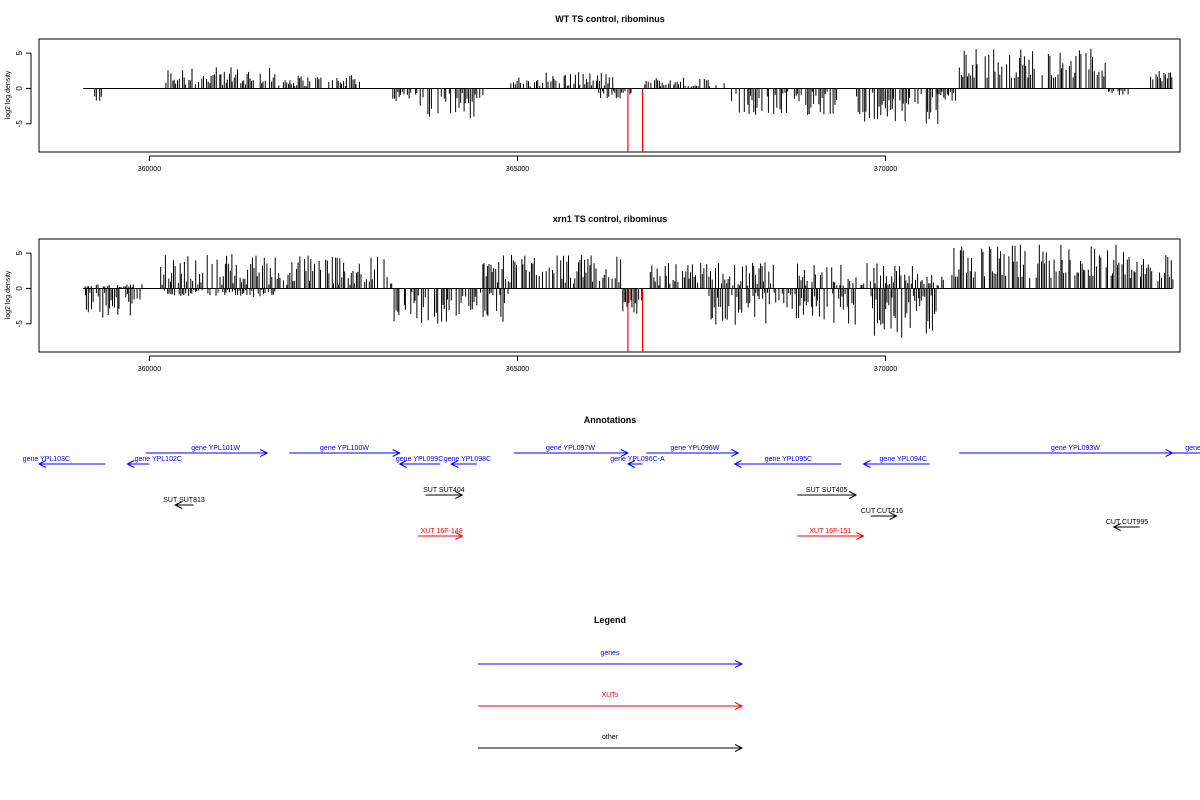 The height and width of the screenshot is (800, 1200). I want to click on annotation-feature: gene YPL097W, so click(571, 451).